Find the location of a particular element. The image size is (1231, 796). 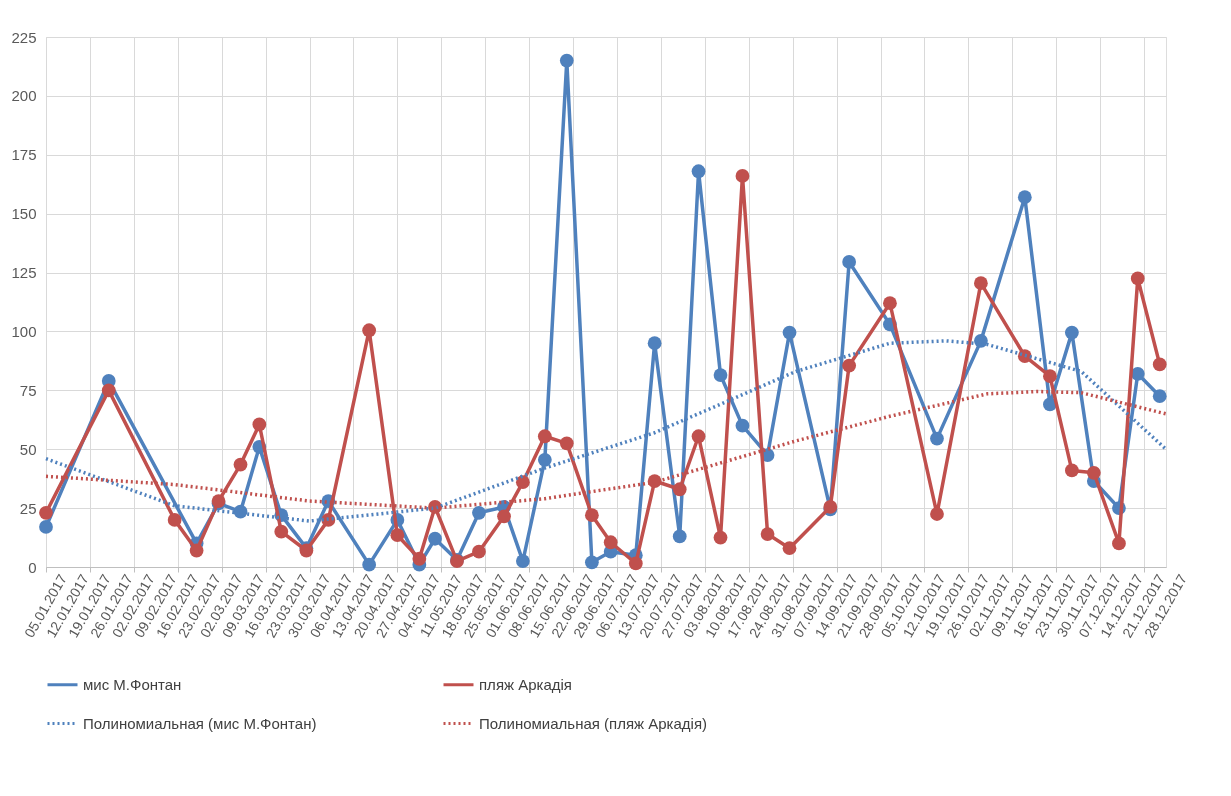

y-tick-label: 75 is located at coordinates (28, 390).